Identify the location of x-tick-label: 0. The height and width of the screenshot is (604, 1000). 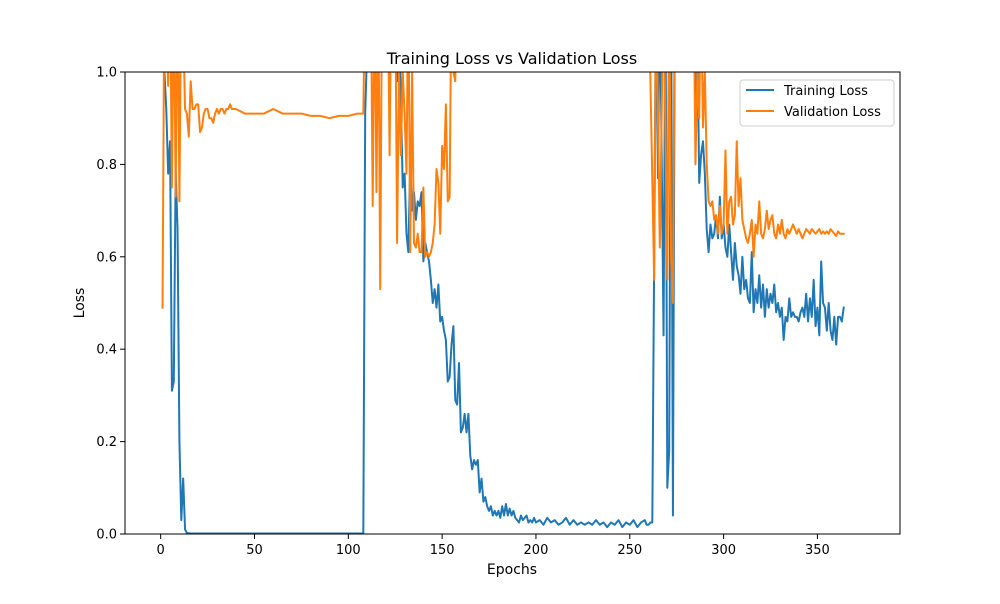
(161, 550).